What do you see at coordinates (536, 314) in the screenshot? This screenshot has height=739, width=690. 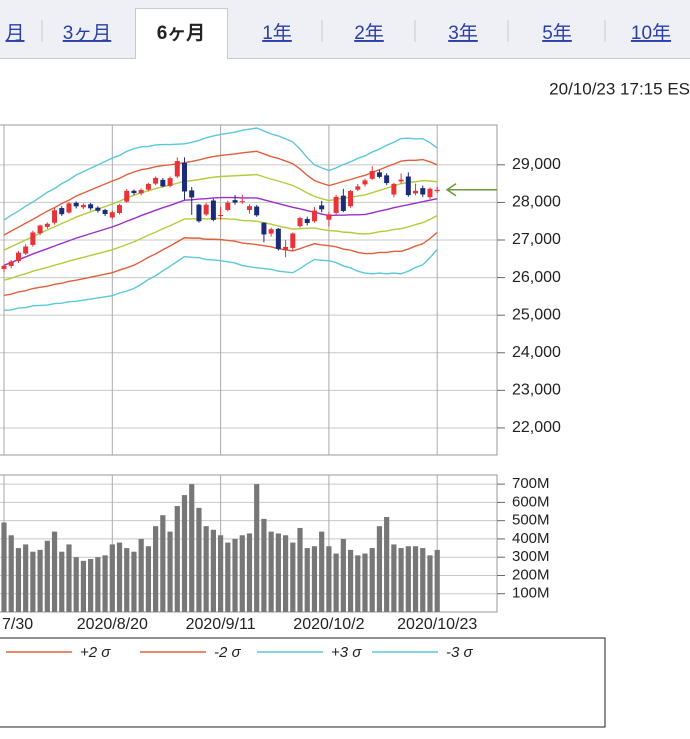 I see `y-tick-label: 25,000` at bounding box center [536, 314].